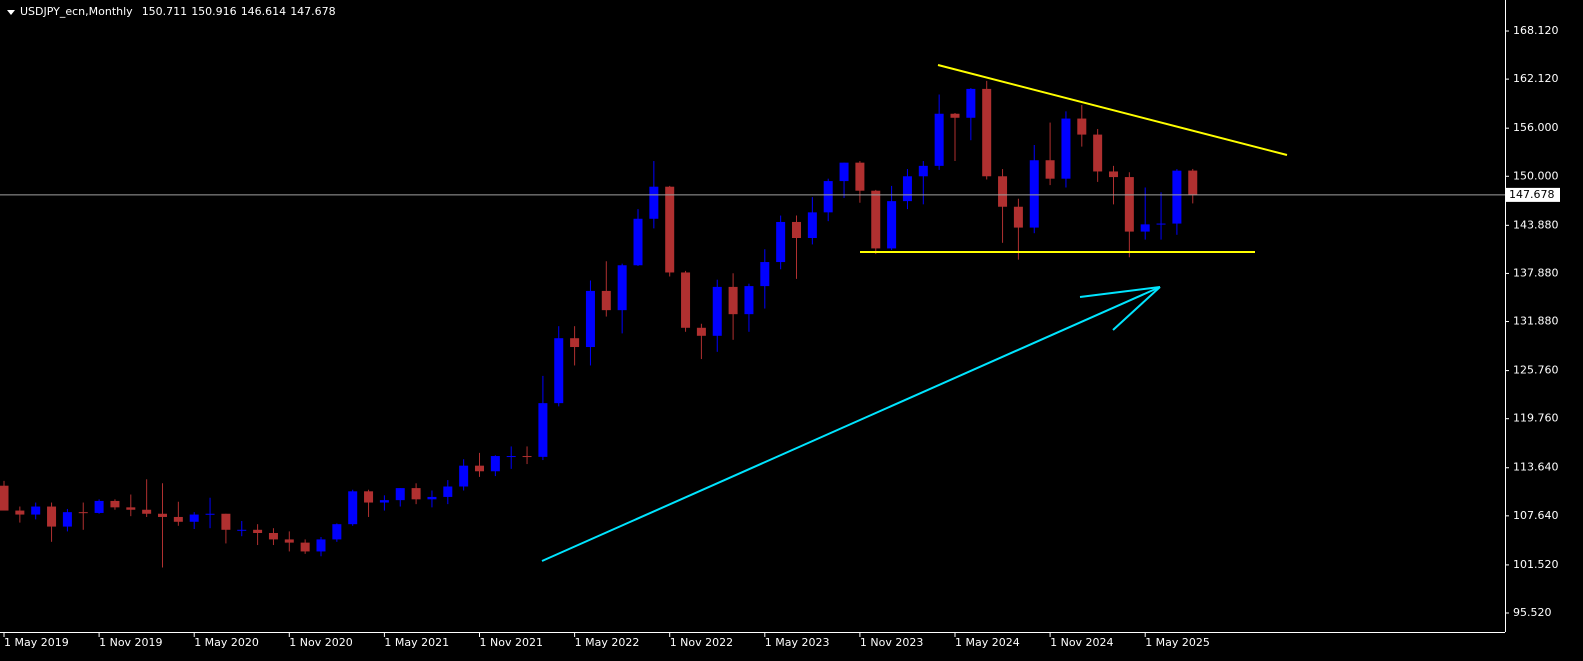 The width and height of the screenshot is (1583, 661). I want to click on x-tick-label: 1 May 2023, so click(797, 642).